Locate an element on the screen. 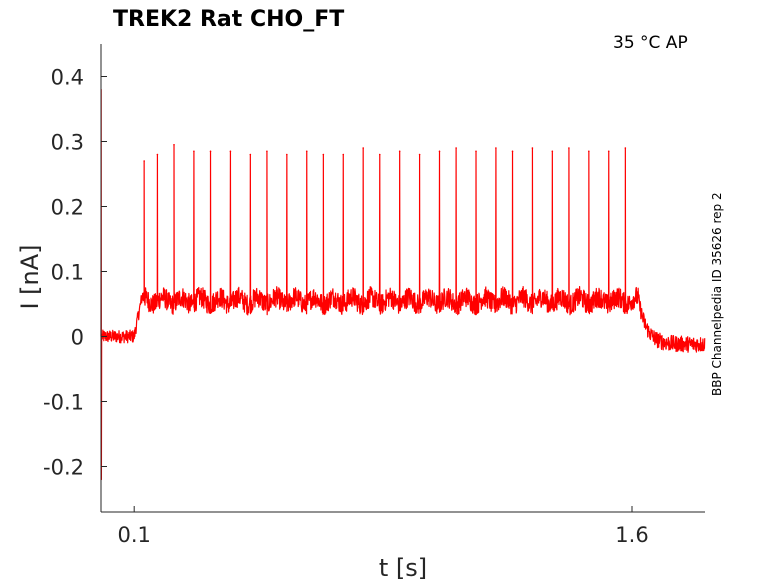 This screenshot has height=583, width=778. y-tick-label: 0.2 is located at coordinates (67, 208).